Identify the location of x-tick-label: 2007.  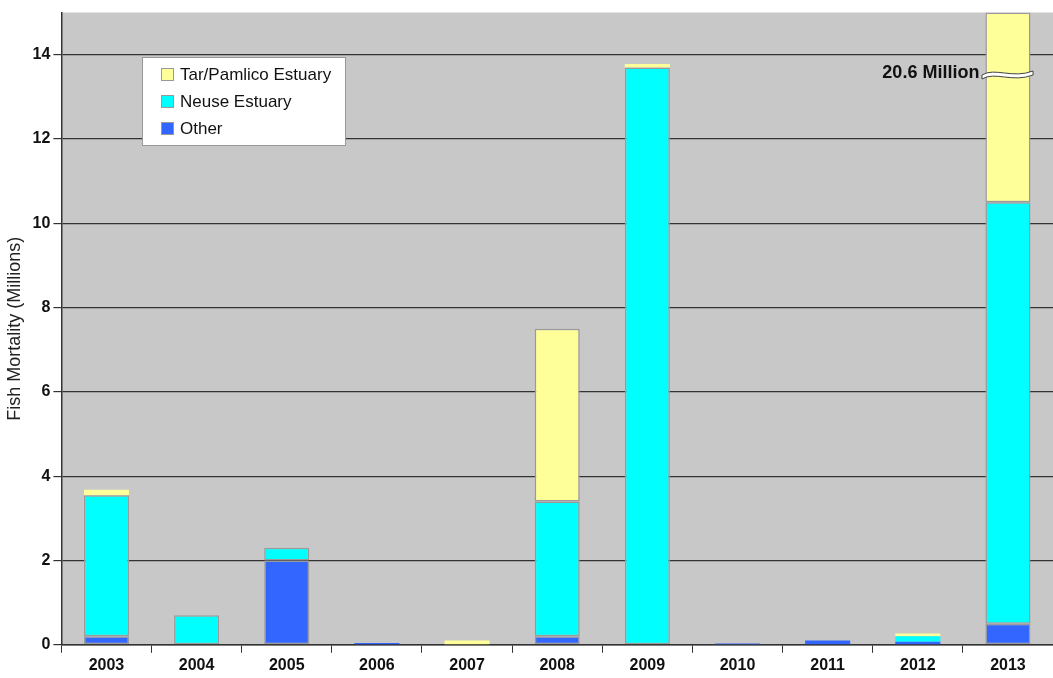
(467, 664).